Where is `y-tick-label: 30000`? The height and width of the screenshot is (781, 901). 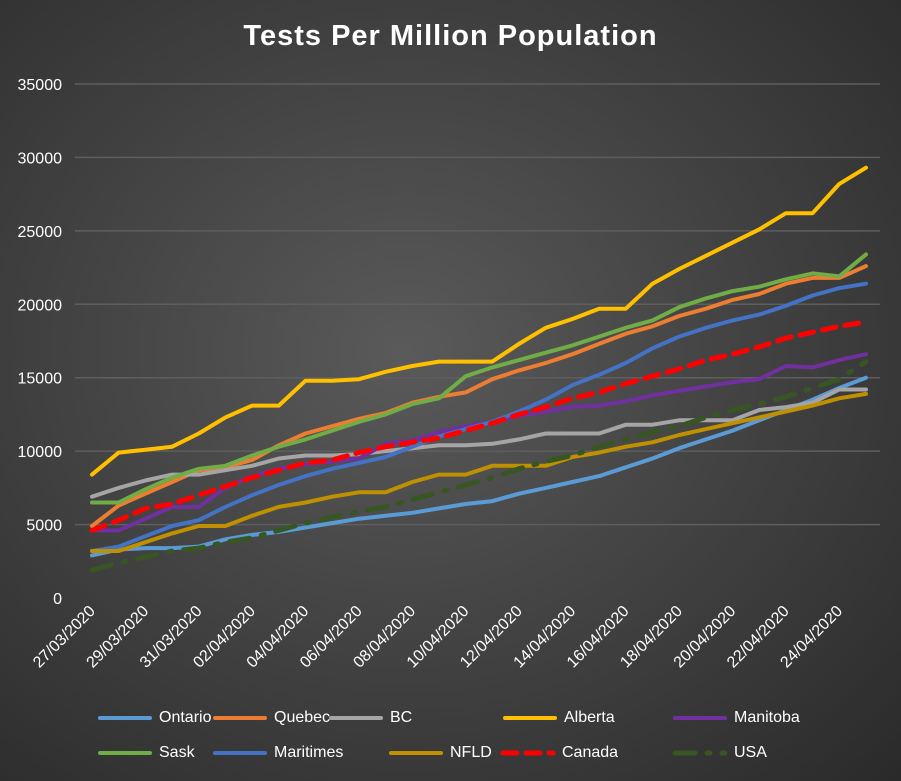 y-tick-label: 30000 is located at coordinates (40, 158).